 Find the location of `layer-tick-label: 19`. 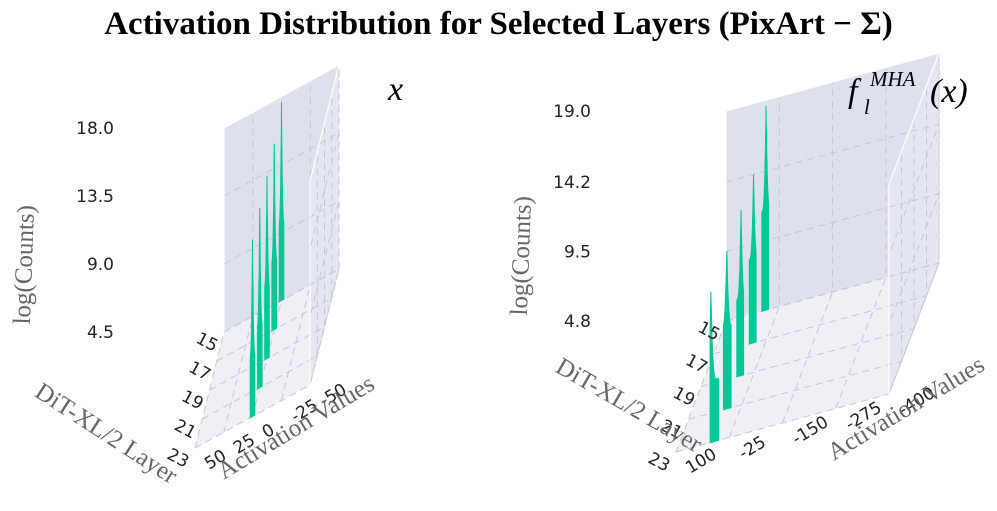

layer-tick-label: 19 is located at coordinates (192, 401).